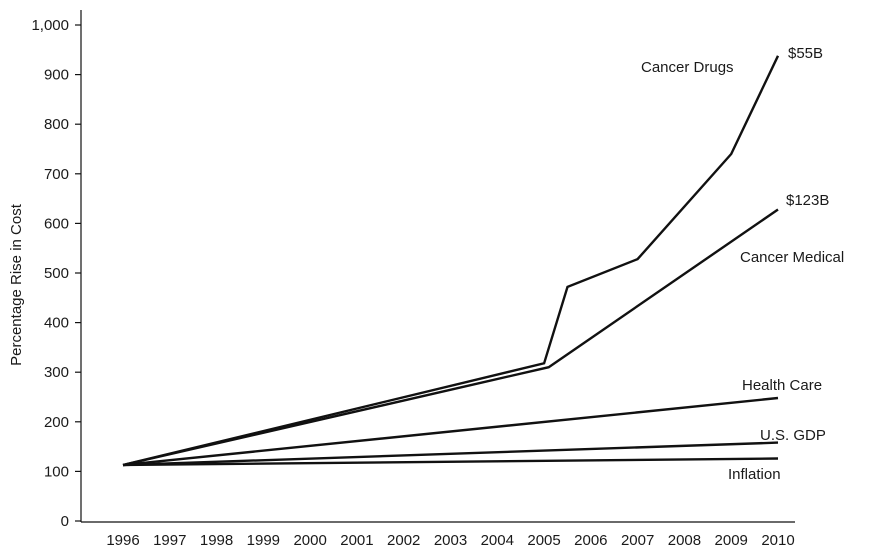 The width and height of the screenshot is (875, 550). Describe the element at coordinates (65, 521) in the screenshot. I see `y-tick-label: 0` at that location.